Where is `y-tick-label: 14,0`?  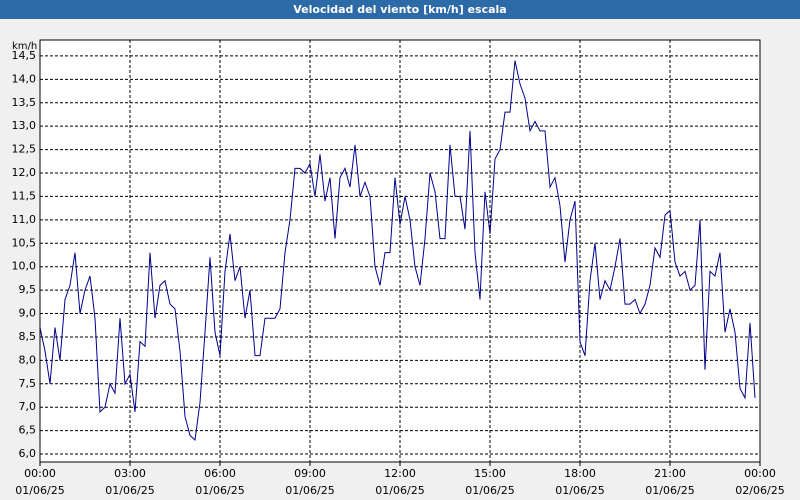 y-tick-label: 14,0 is located at coordinates (24, 78).